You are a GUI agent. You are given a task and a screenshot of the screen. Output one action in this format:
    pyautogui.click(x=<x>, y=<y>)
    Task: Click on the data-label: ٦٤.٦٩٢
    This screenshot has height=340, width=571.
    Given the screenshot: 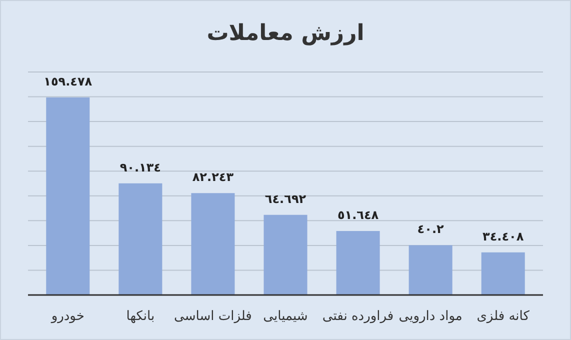 What is the action you would take?
    pyautogui.click(x=285, y=199)
    